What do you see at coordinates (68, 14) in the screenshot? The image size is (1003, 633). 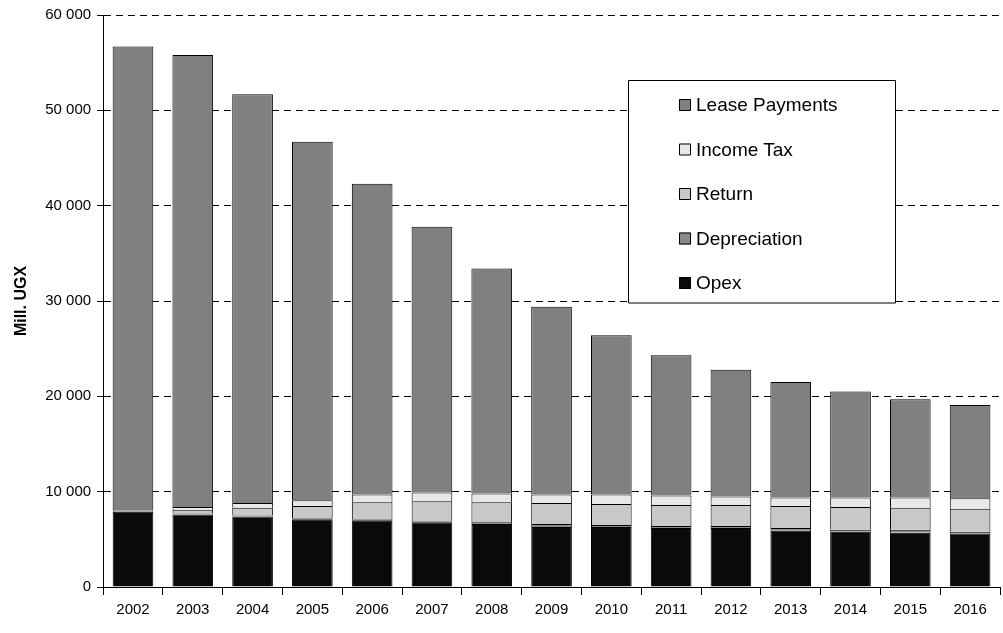 I see `y-tick-label: 60 000` at bounding box center [68, 14].